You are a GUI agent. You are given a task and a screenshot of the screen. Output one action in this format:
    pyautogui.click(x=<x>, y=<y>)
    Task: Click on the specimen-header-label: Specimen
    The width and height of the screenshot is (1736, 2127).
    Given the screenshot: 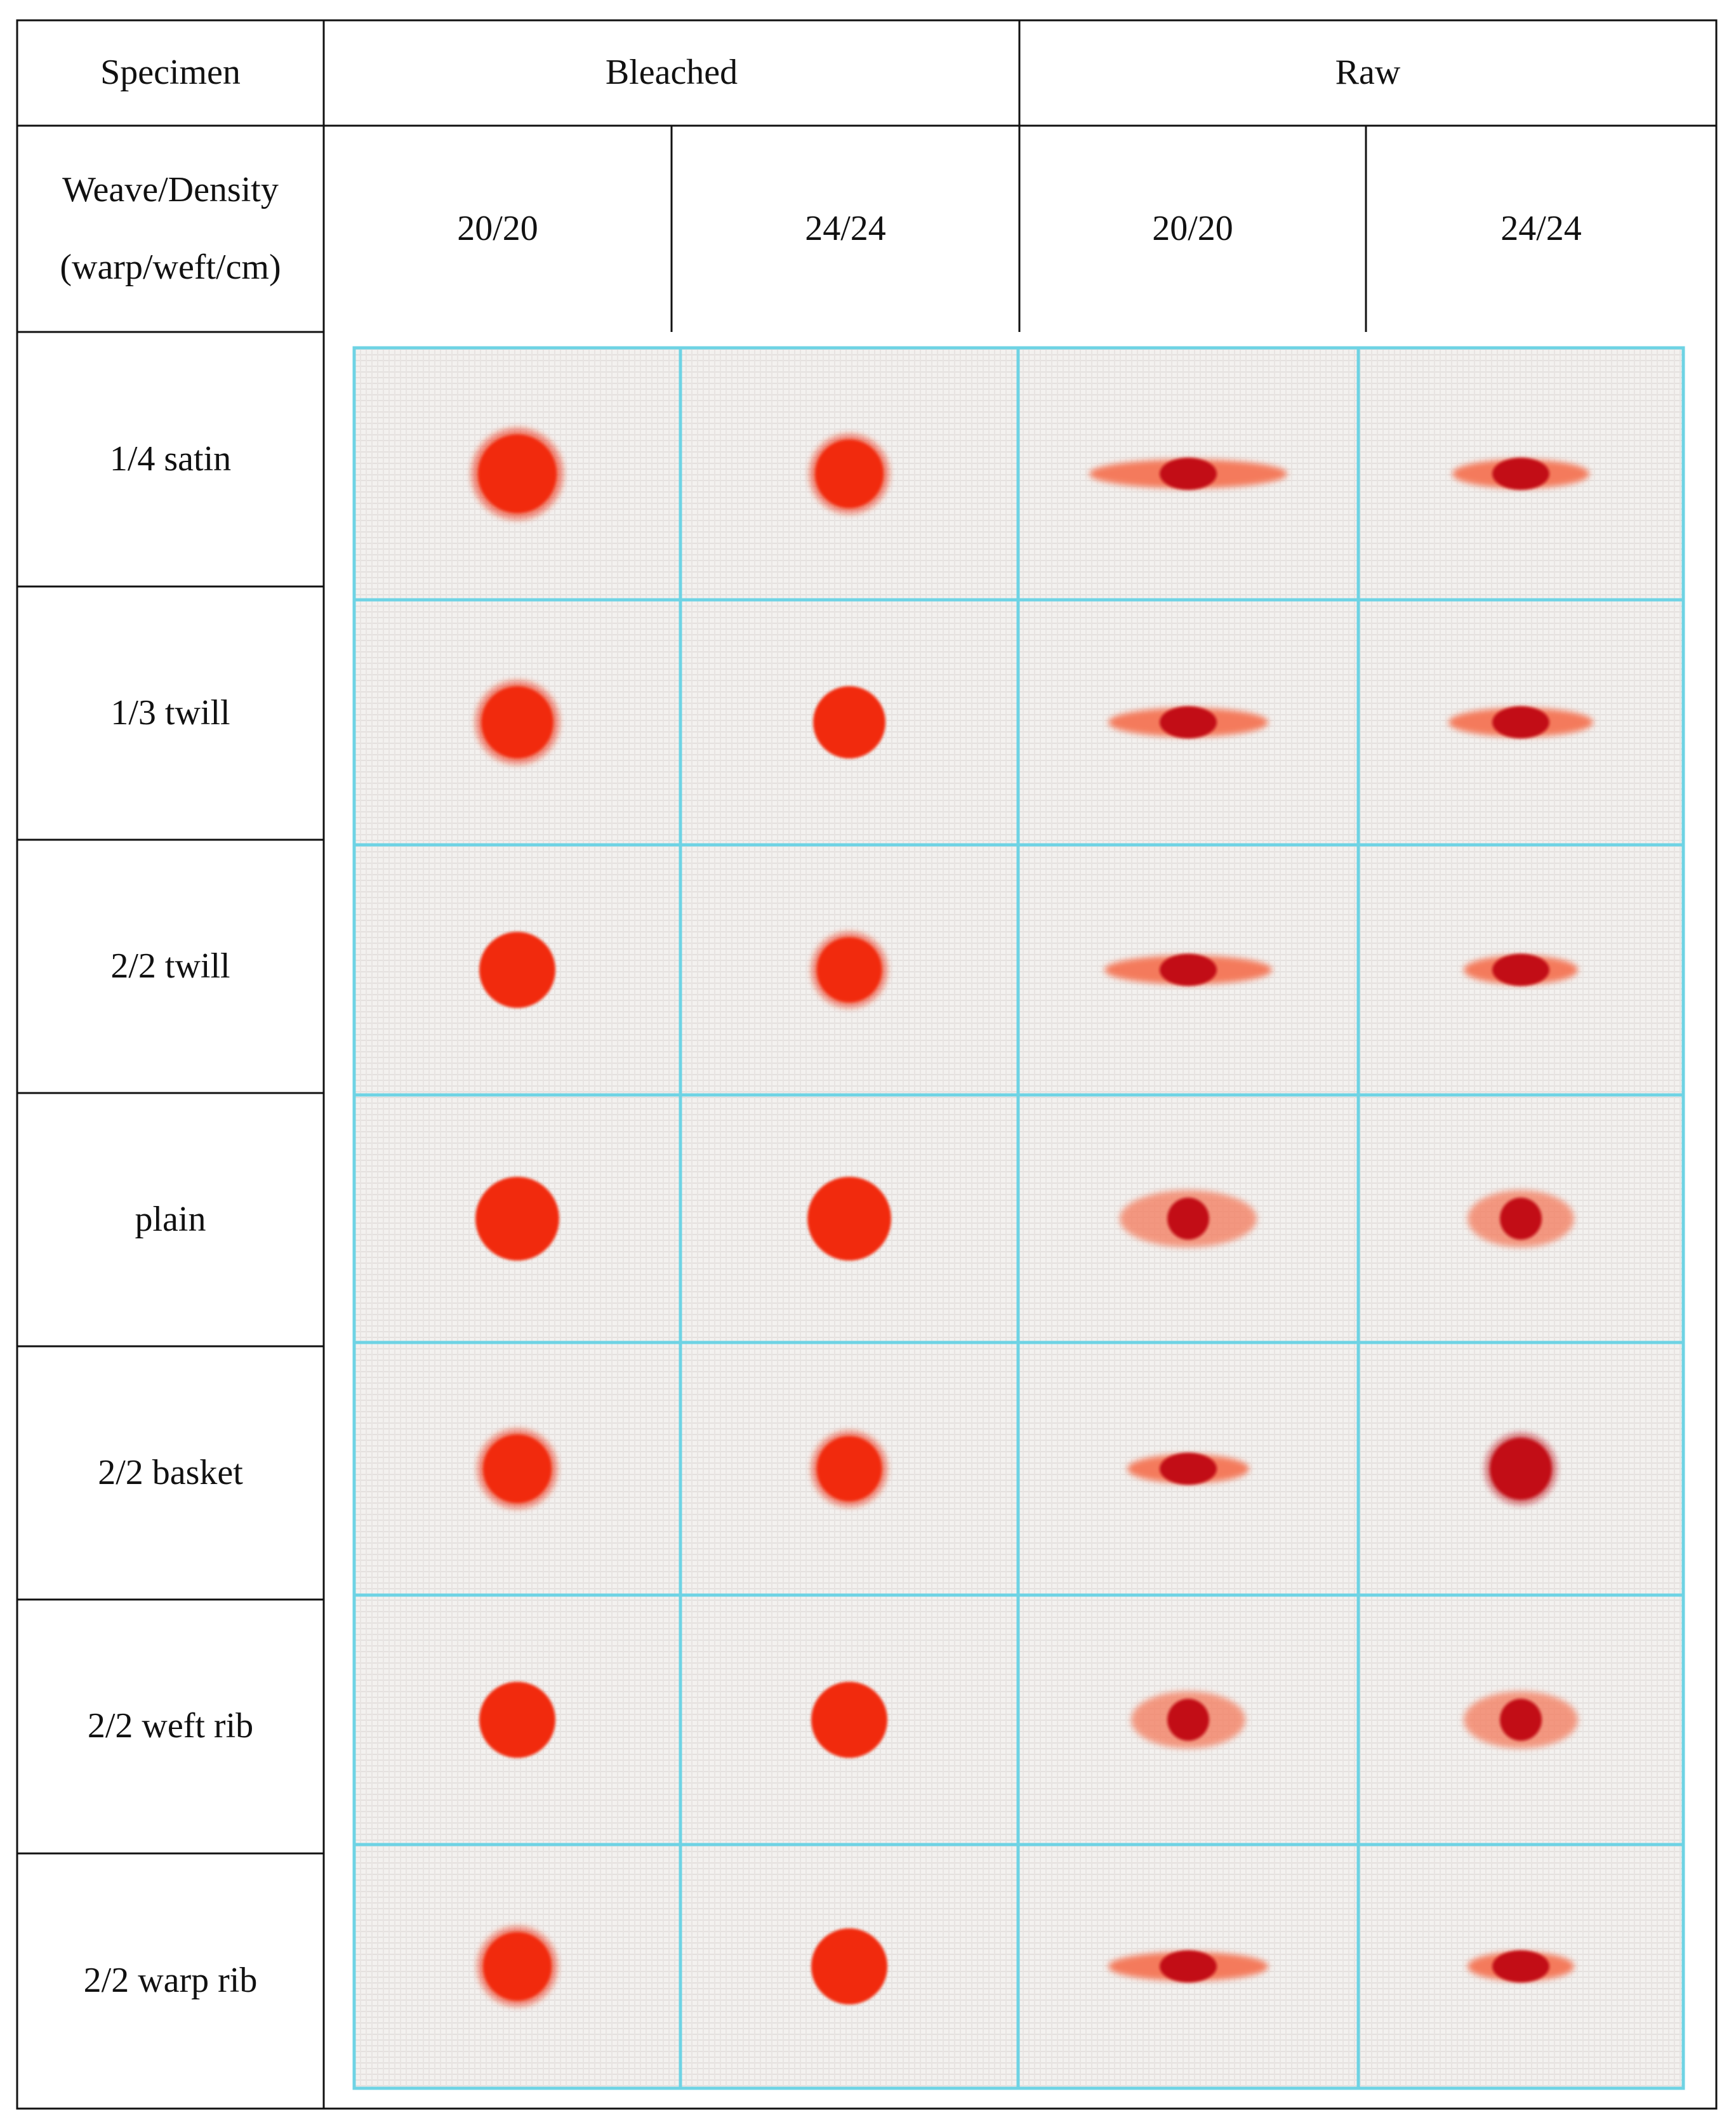 What is the action you would take?
    pyautogui.click(x=170, y=73)
    